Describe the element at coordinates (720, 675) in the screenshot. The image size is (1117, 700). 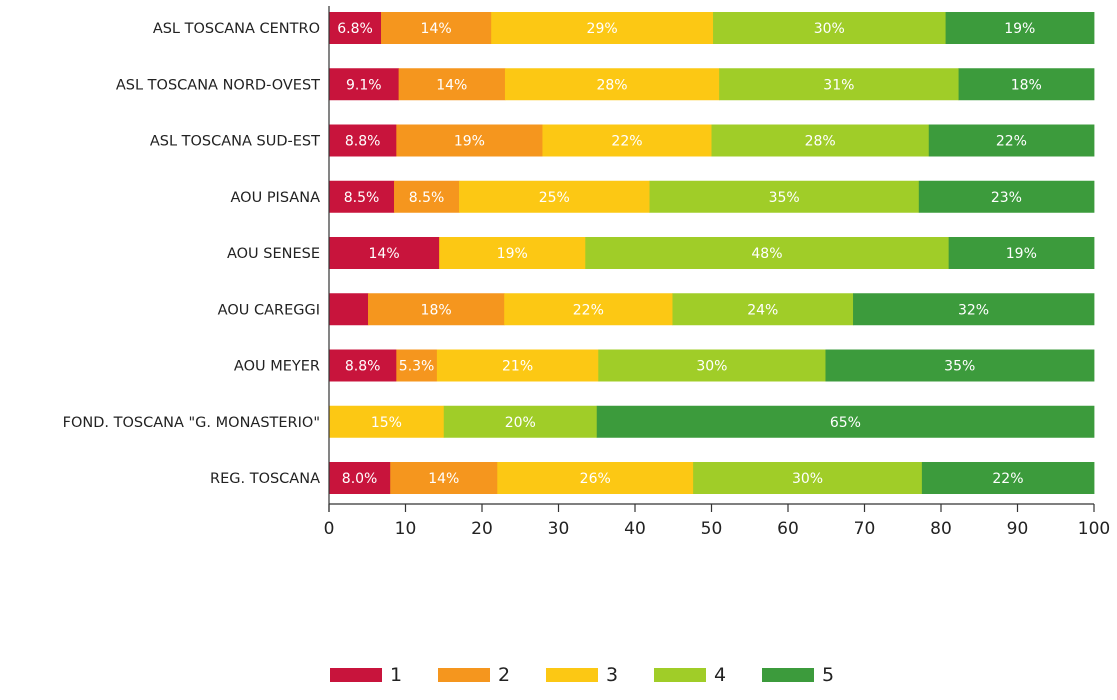
I see `legend-label-4: 4` at that location.